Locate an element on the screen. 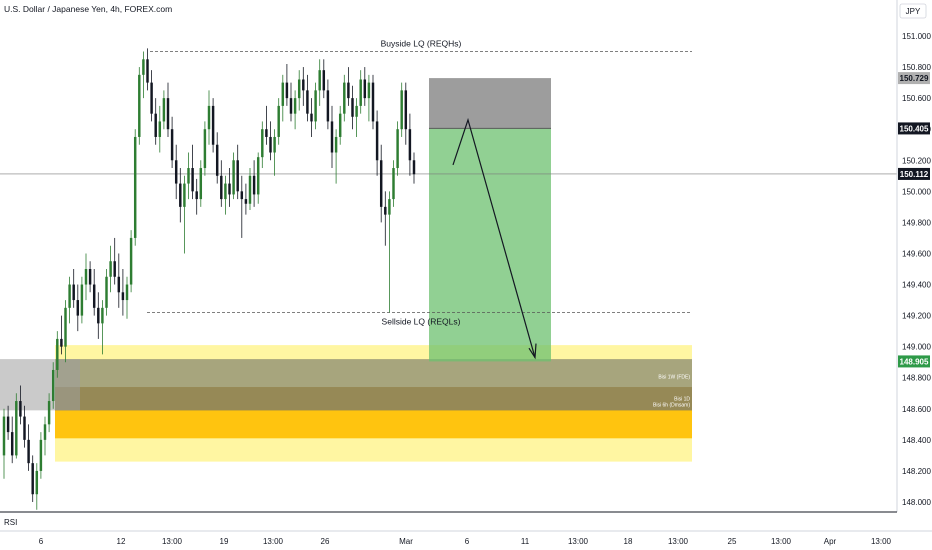 The height and width of the screenshot is (550, 932). y-tick-label: 149.600 is located at coordinates (916, 253).